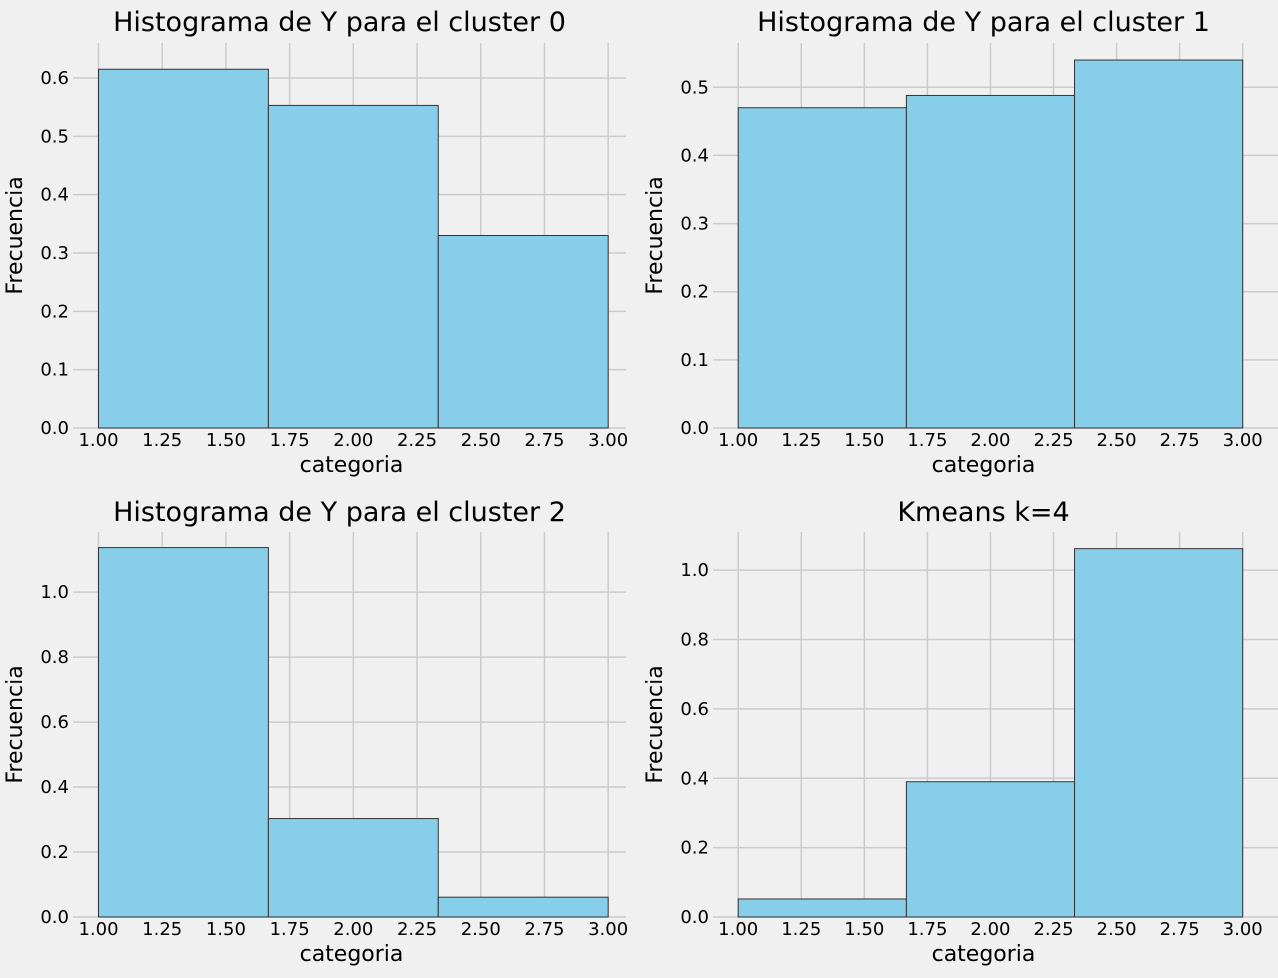 The width and height of the screenshot is (1278, 978). I want to click on chart-title: Histograma de Y para el cluster 2, so click(339, 512).